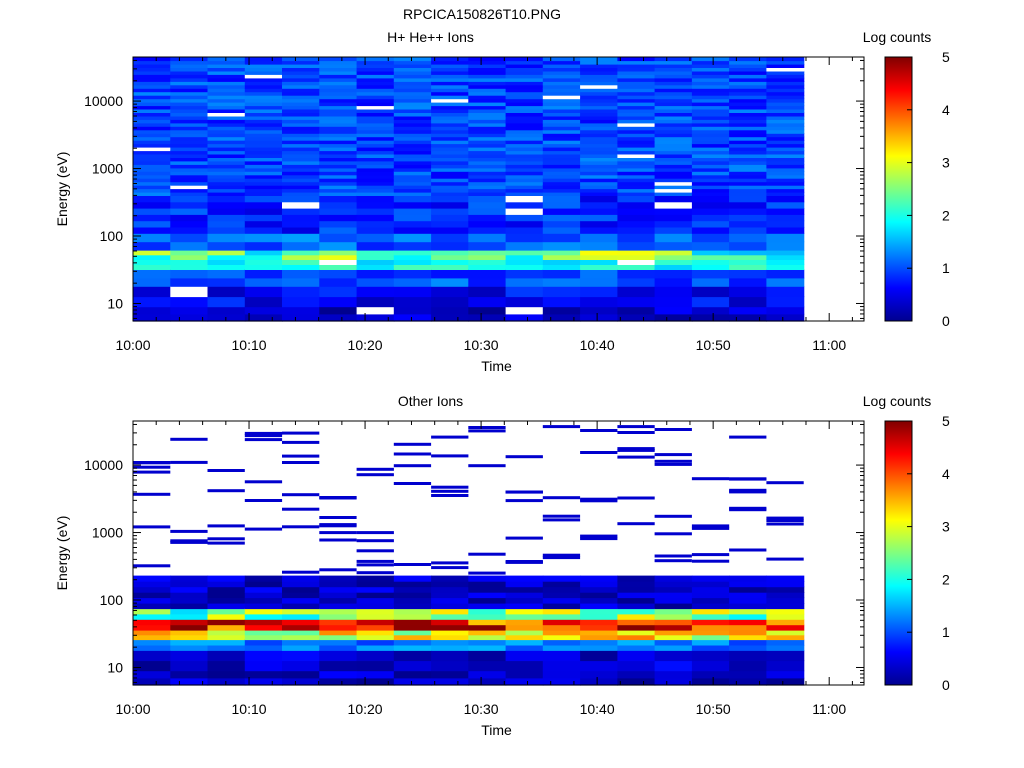 The image size is (1024, 768). What do you see at coordinates (496, 730) in the screenshot?
I see `x-axis-label: Time` at bounding box center [496, 730].